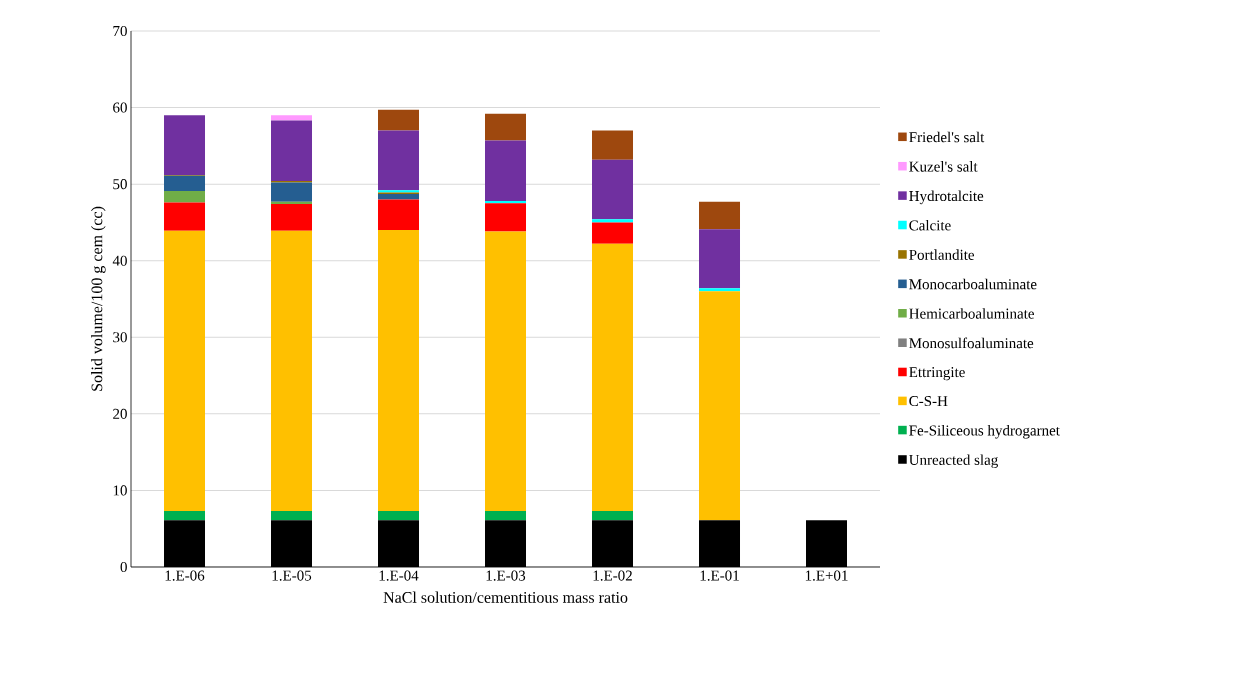  I want to click on x-tick-label: 1.E-01, so click(719, 575).